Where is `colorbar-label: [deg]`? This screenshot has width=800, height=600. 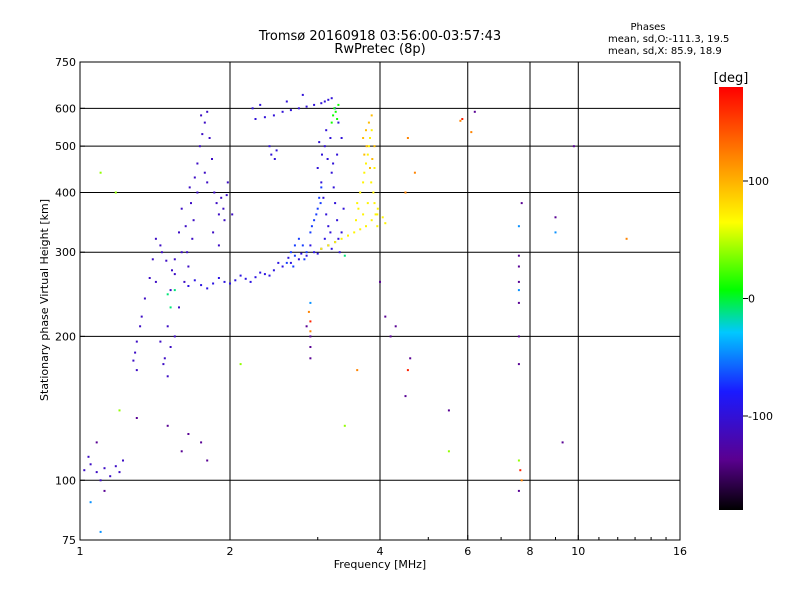
colorbar-label: [deg] is located at coordinates (731, 78).